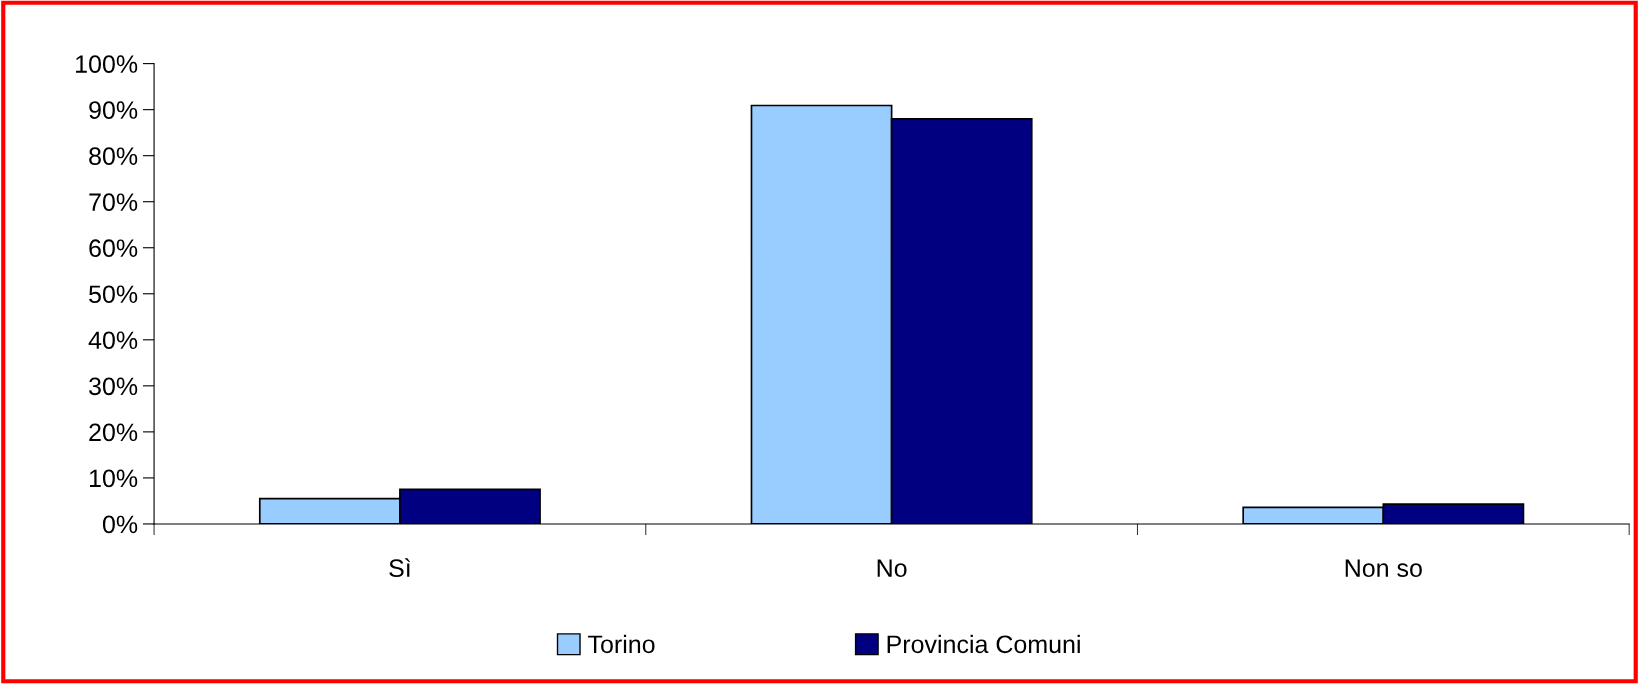  I want to click on x-tick-label: No, so click(892, 568).